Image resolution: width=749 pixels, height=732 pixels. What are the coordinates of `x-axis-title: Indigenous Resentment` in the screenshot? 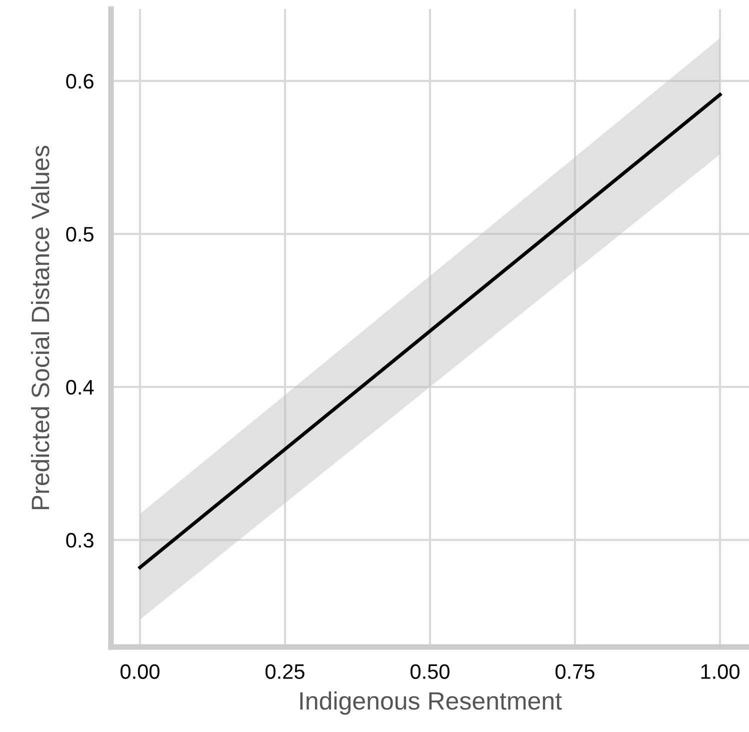 It's located at (431, 703).